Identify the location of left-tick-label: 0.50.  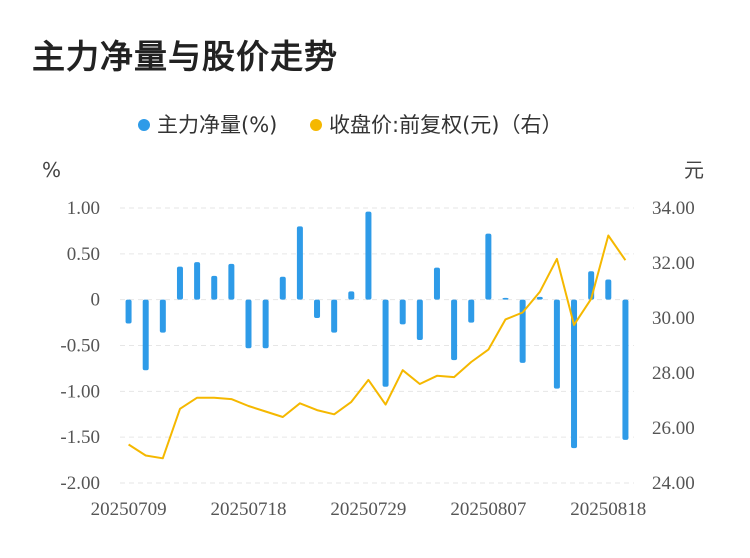
(83, 254).